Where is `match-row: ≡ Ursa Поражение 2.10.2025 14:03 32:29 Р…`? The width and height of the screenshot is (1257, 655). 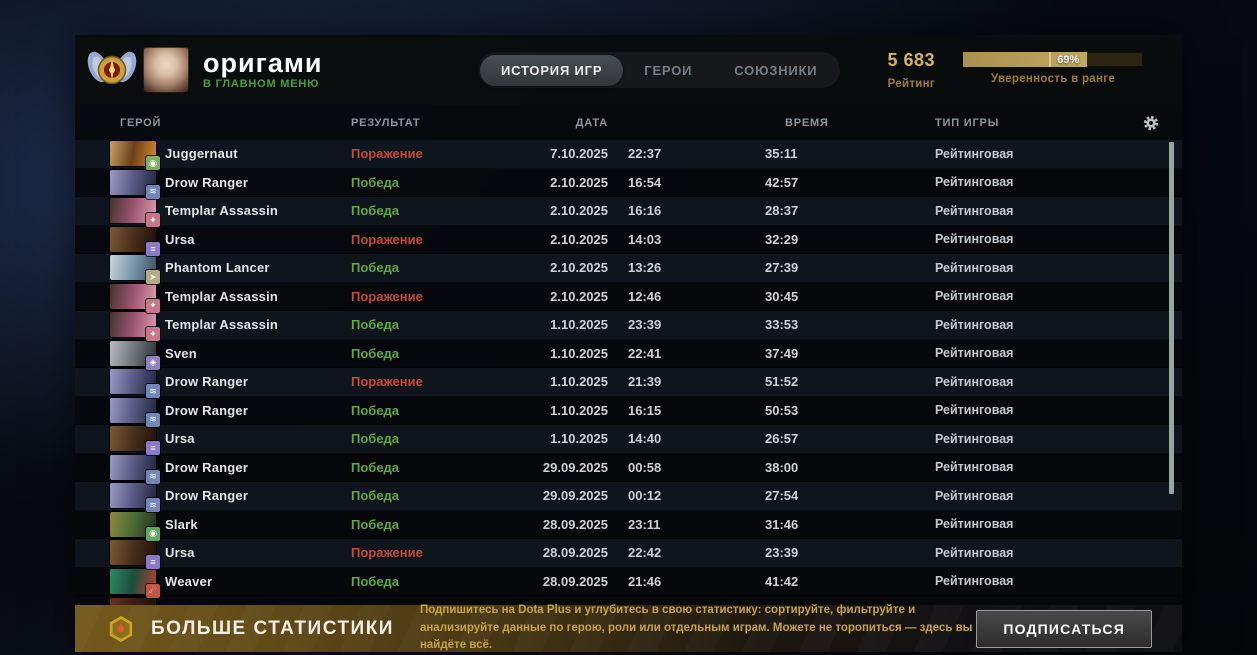
match-row: ≡ Ursa Поражение 2.10.2025 14:03 32:29 Р… is located at coordinates (628, 240).